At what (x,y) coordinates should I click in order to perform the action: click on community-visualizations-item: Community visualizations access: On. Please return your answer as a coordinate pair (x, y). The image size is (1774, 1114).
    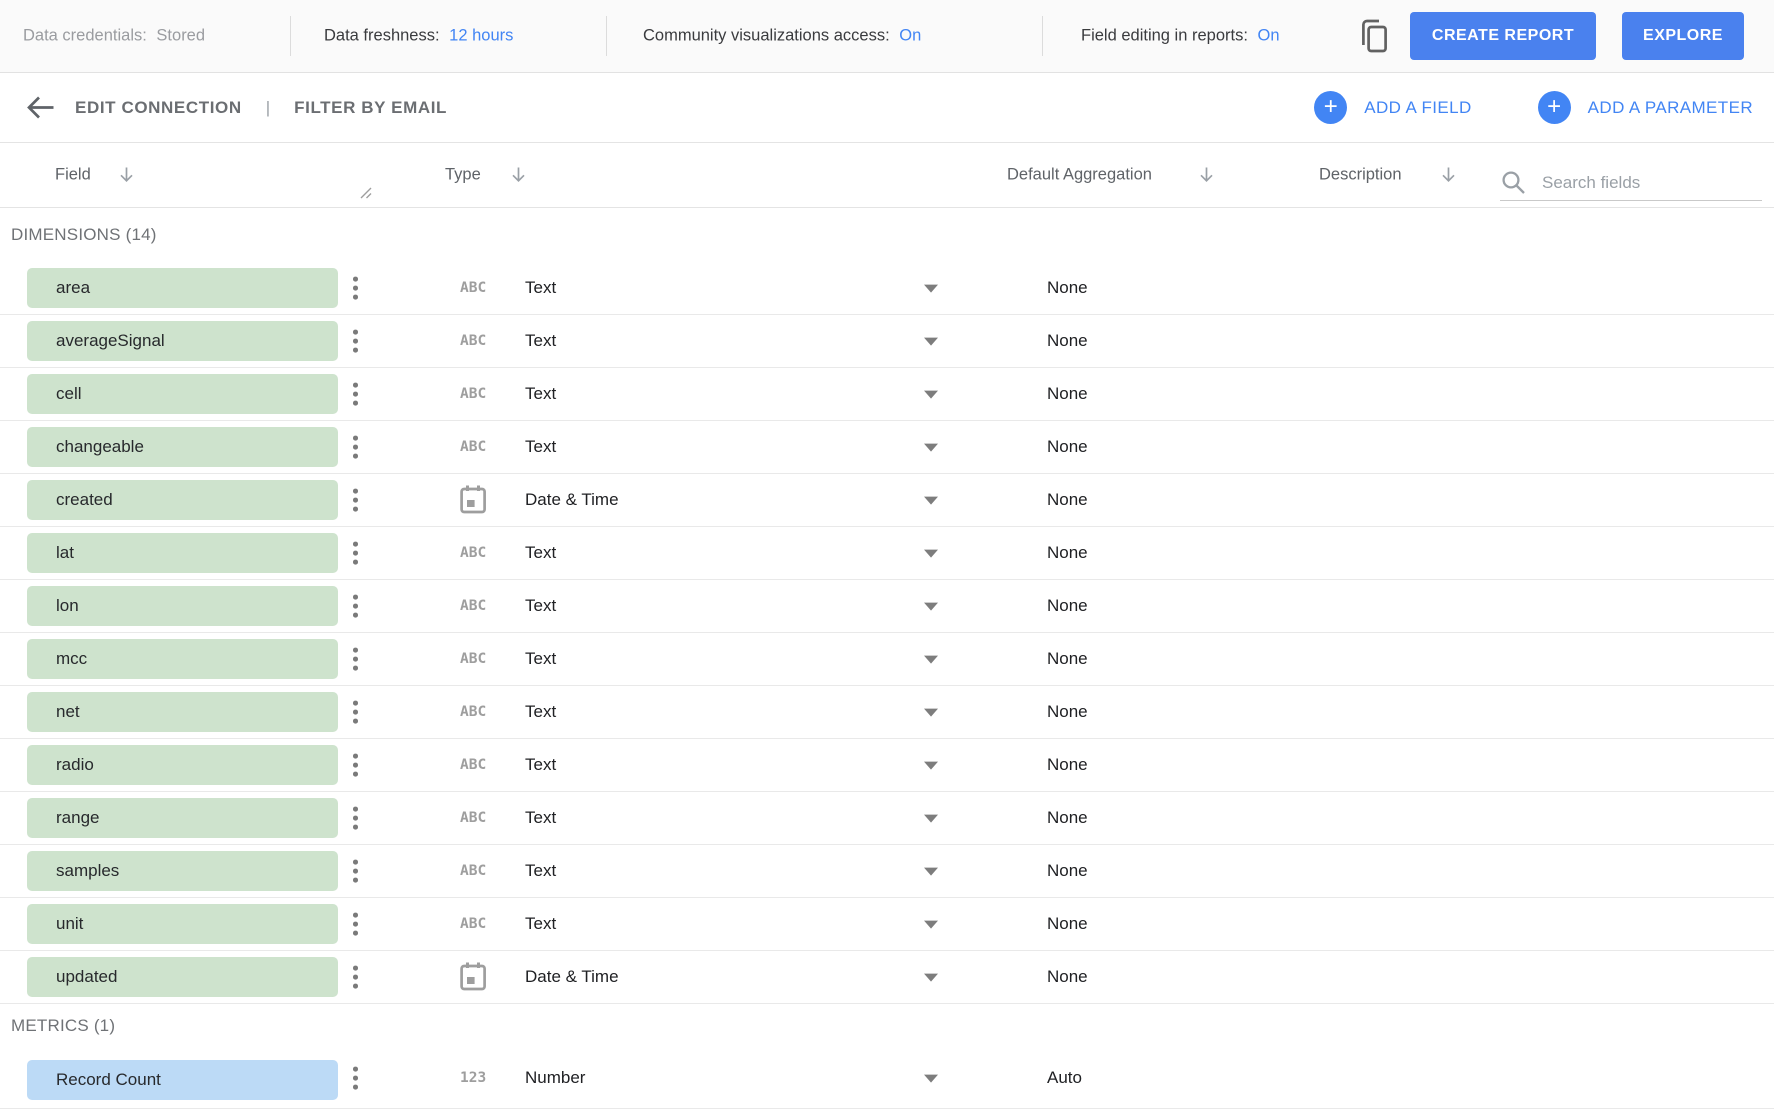
    Looking at the image, I should click on (782, 36).